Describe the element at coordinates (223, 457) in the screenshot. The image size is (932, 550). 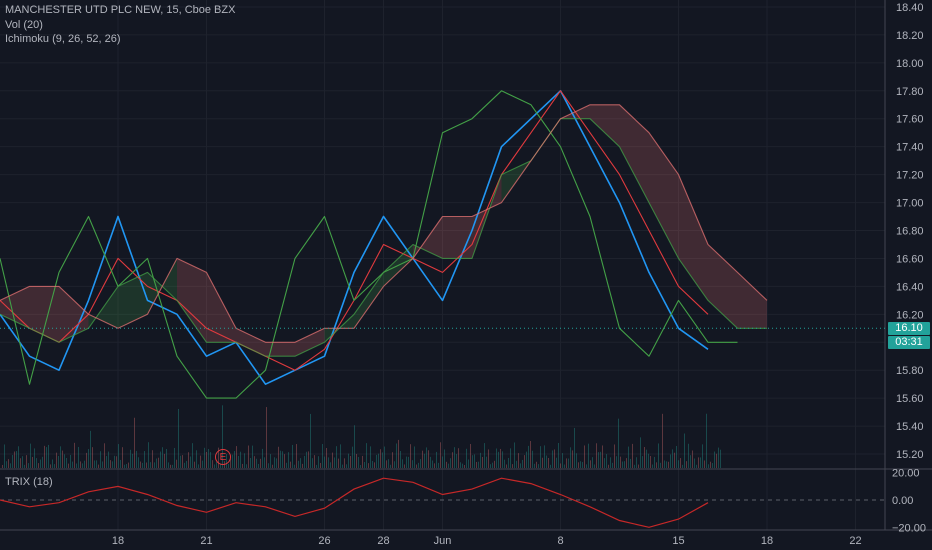
I see `earnings-marker: E` at that location.